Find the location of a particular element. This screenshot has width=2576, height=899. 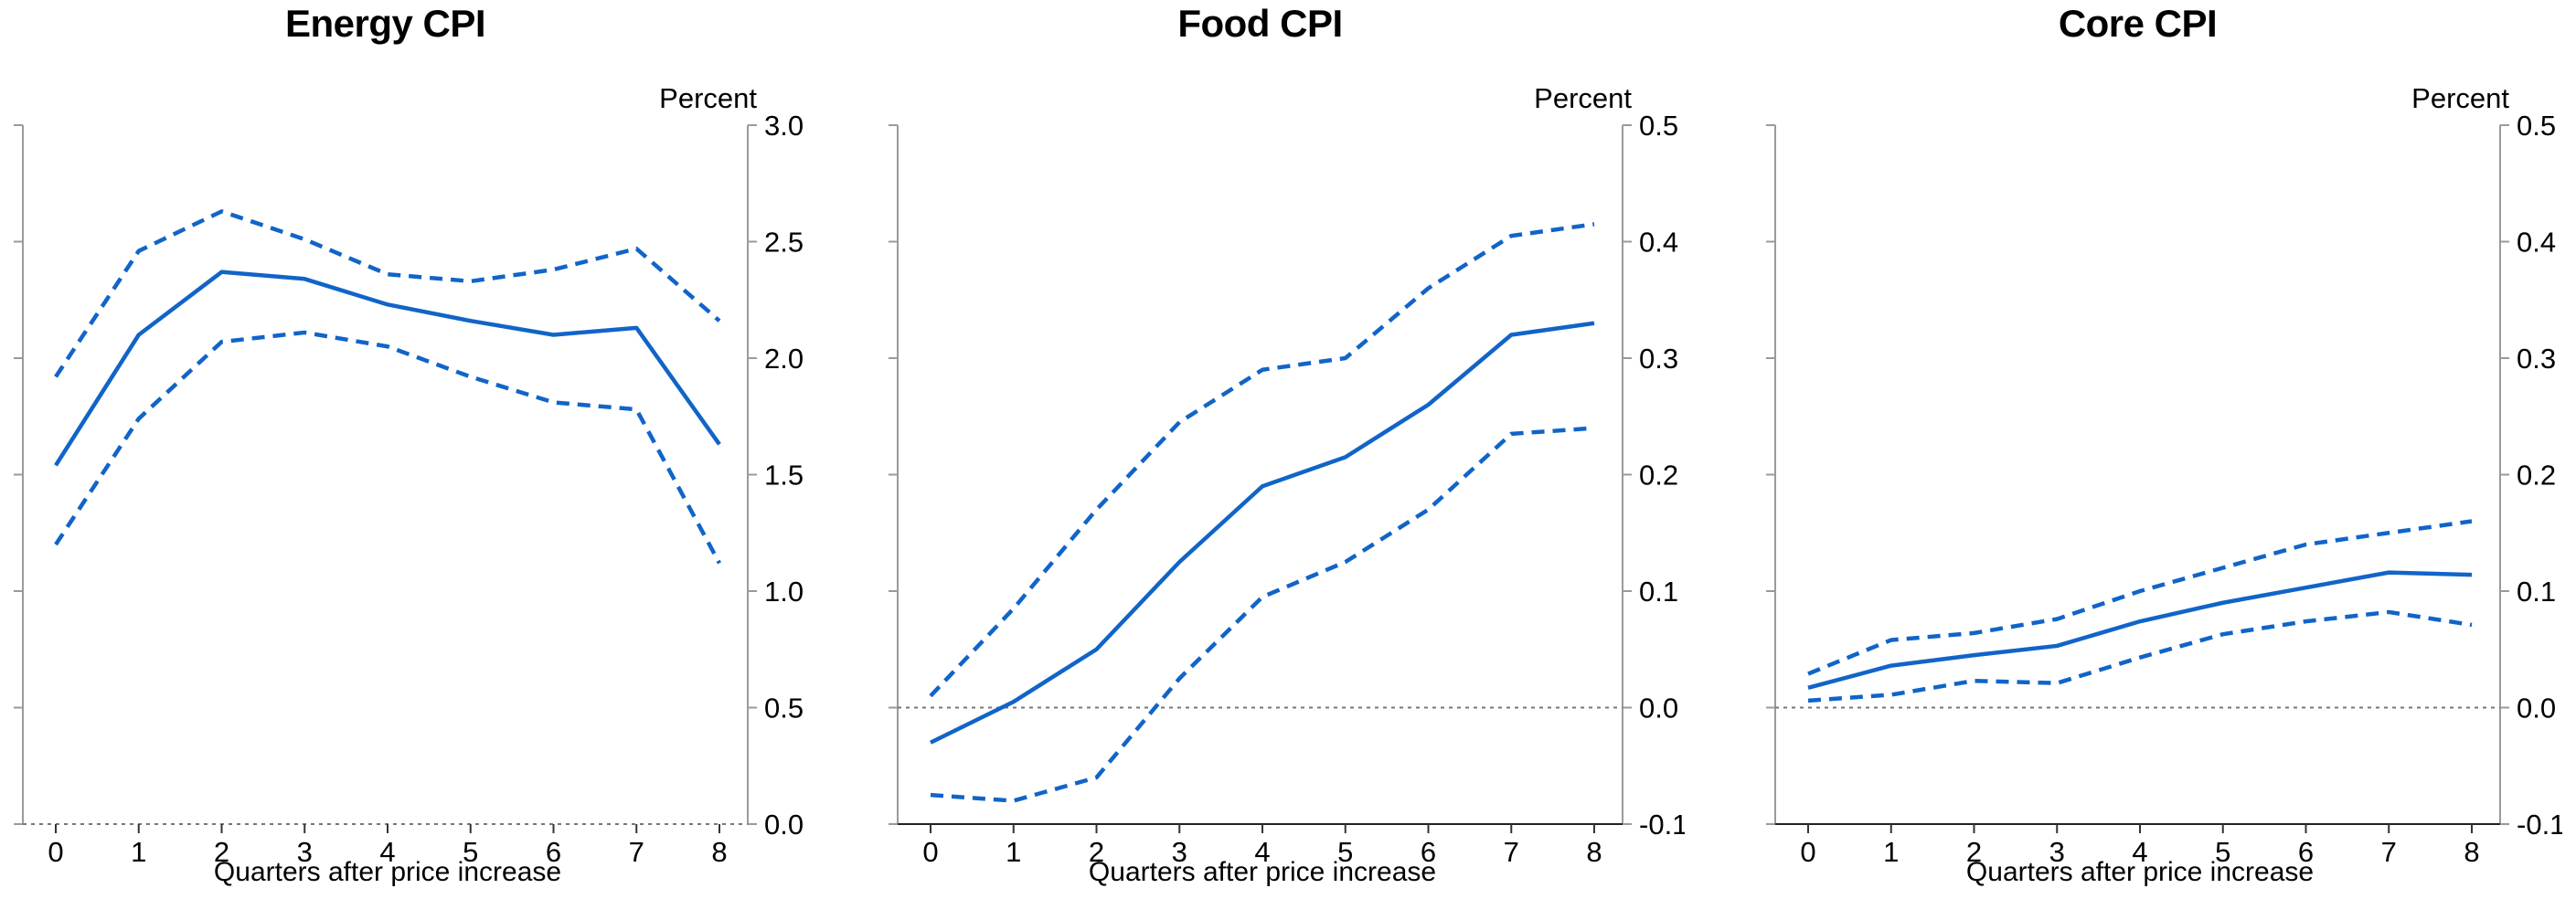

y-tick-label: 1.0 is located at coordinates (784, 592).